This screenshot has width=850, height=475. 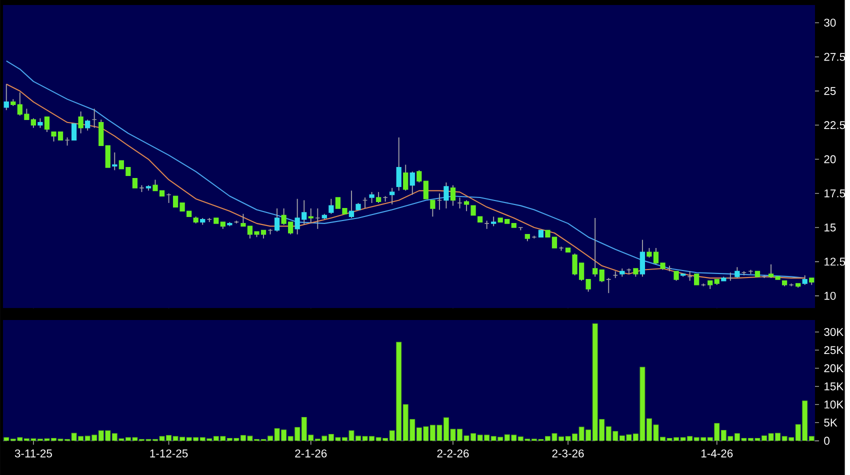 I want to click on y-tick-label: 20, so click(x=830, y=159).